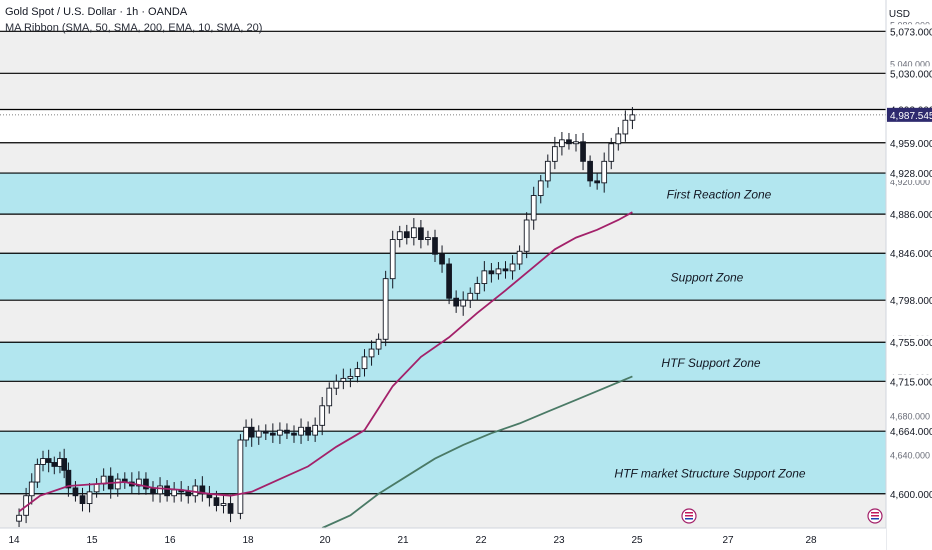 Image resolution: width=932 pixels, height=550 pixels. Describe the element at coordinates (403, 540) in the screenshot. I see `x-tick-label: 21` at that location.